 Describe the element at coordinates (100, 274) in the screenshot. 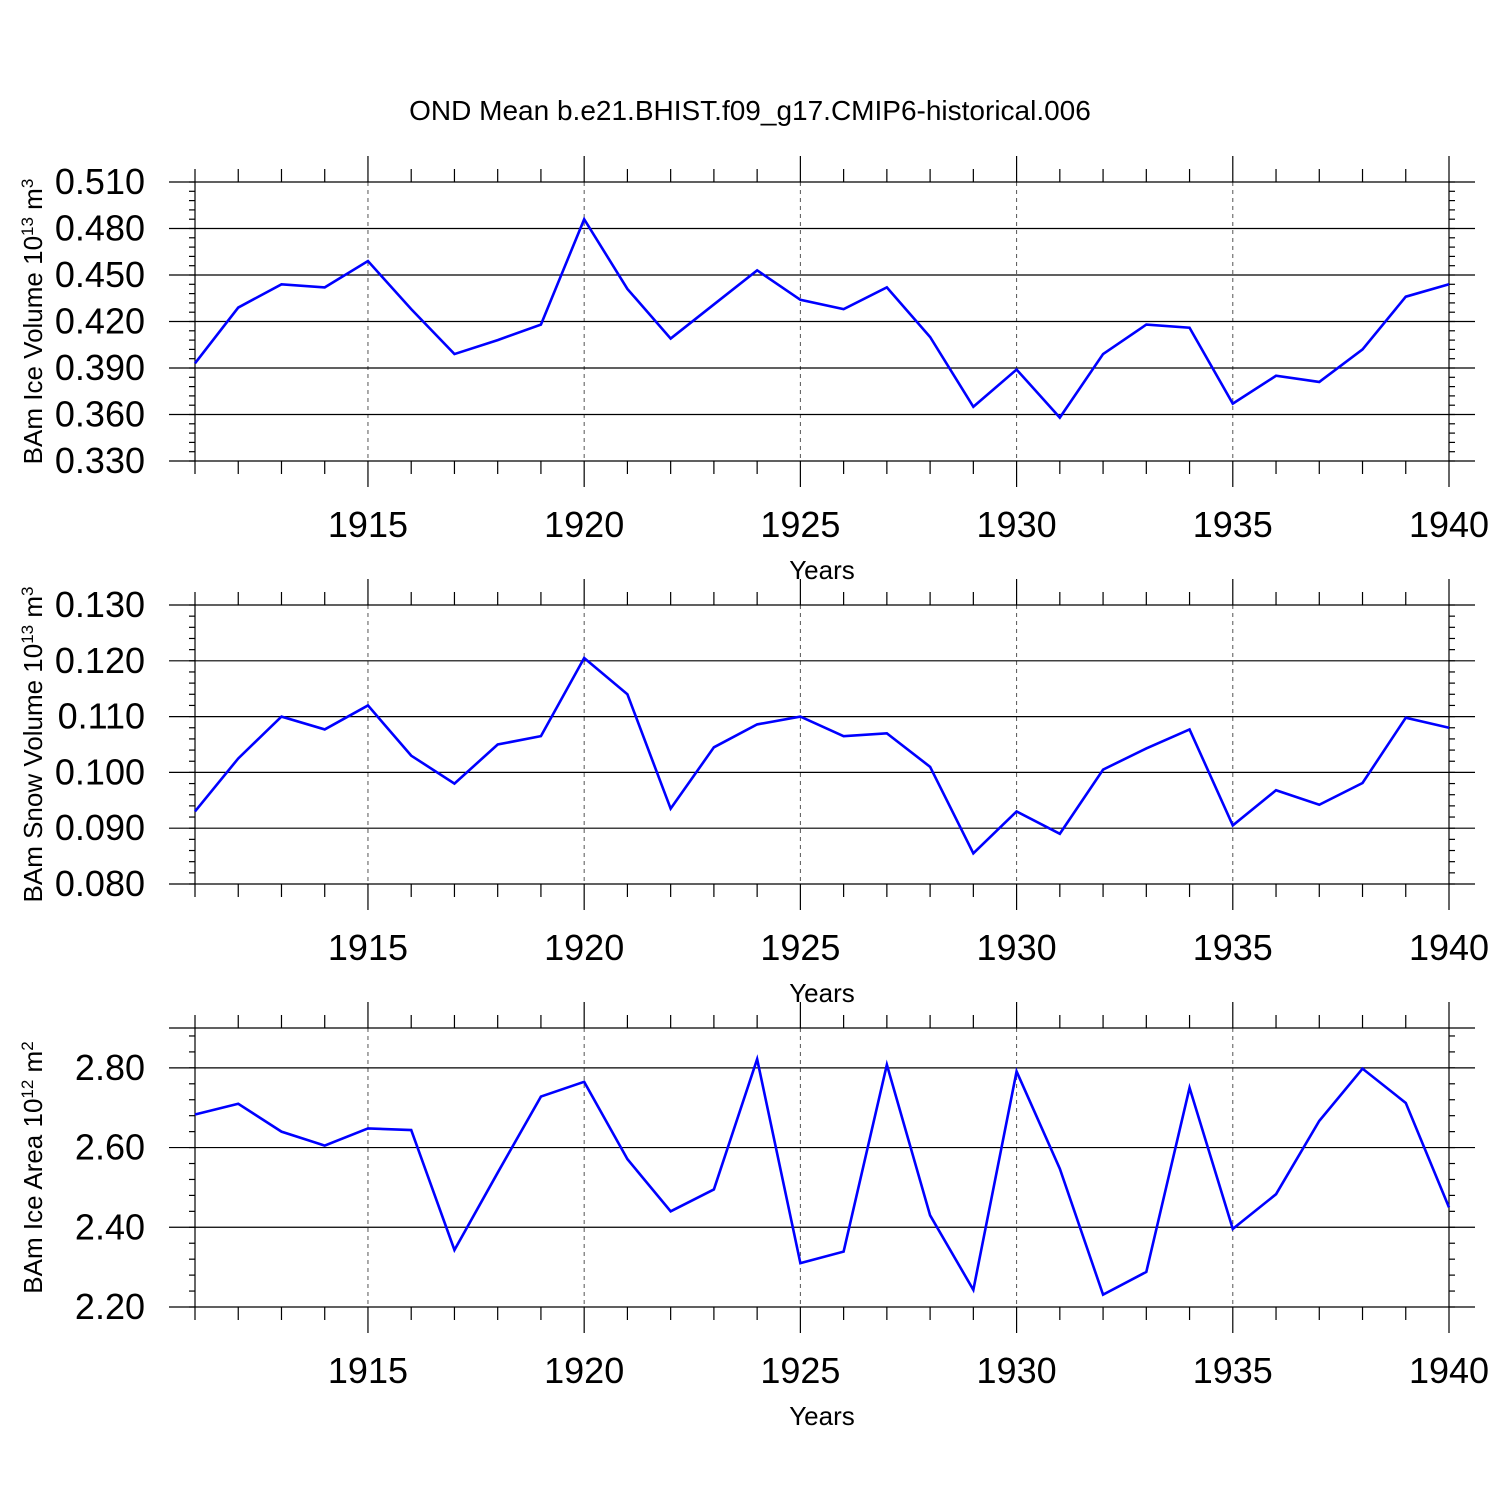

I see `y-tick-label-0.450: 0.450` at that location.